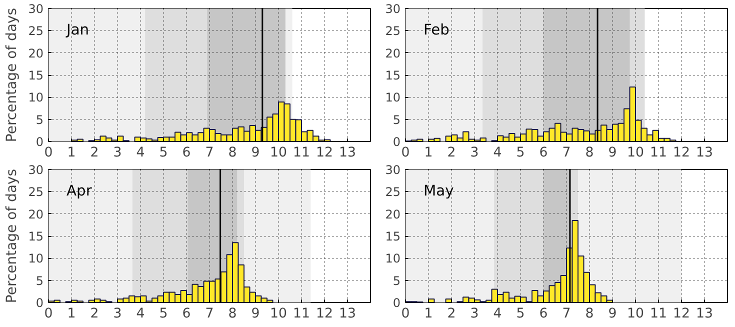 The width and height of the screenshot is (735, 327). I want to click on text: Feb, so click(437, 30).